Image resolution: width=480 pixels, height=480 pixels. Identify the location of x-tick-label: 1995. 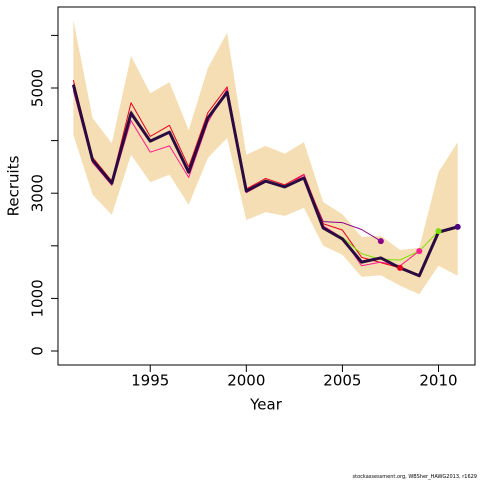
(150, 381).